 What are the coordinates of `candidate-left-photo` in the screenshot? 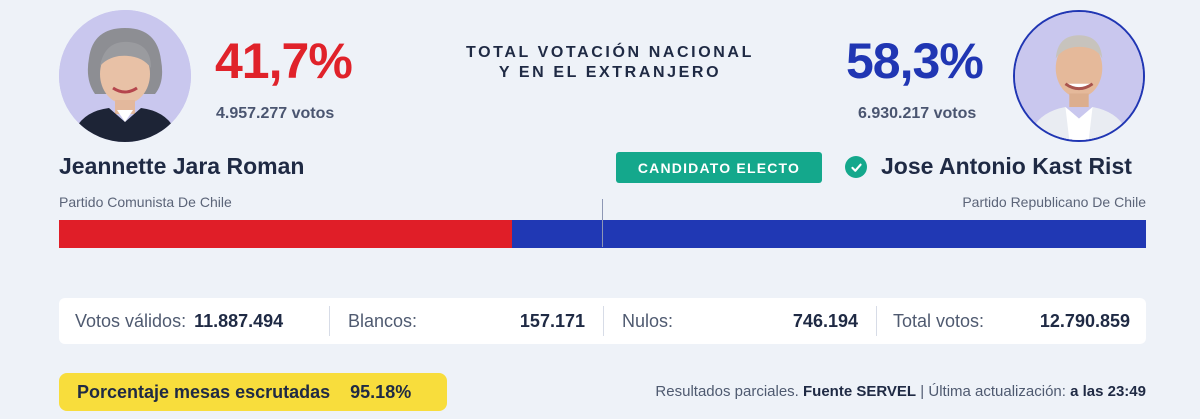 It's located at (125, 76).